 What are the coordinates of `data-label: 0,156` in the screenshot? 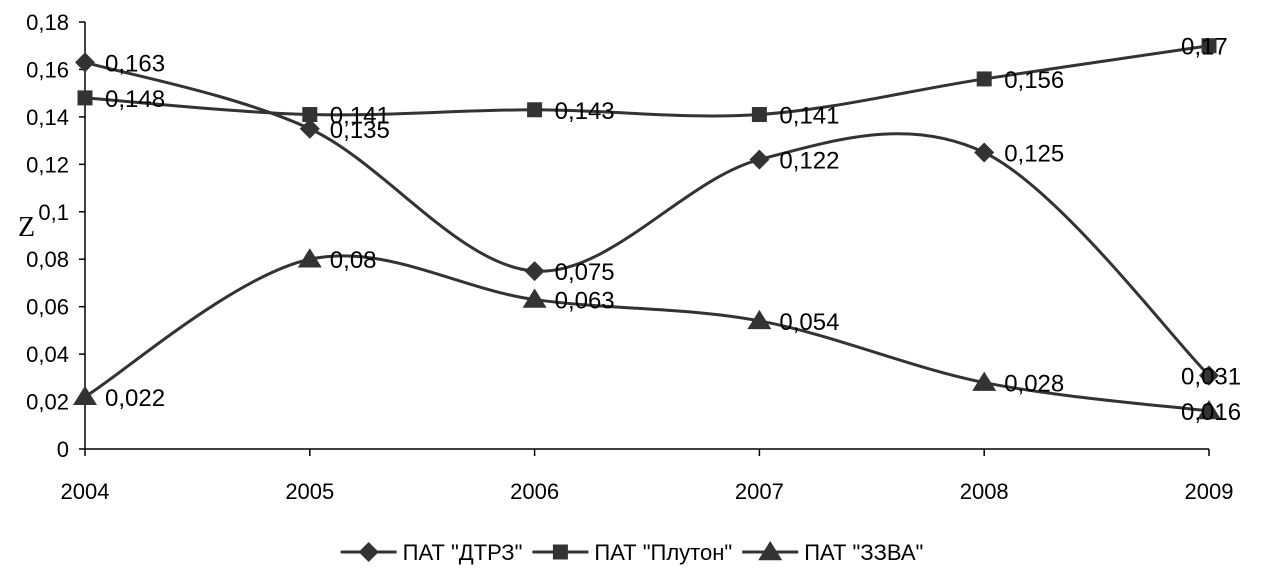 It's located at (1034, 80).